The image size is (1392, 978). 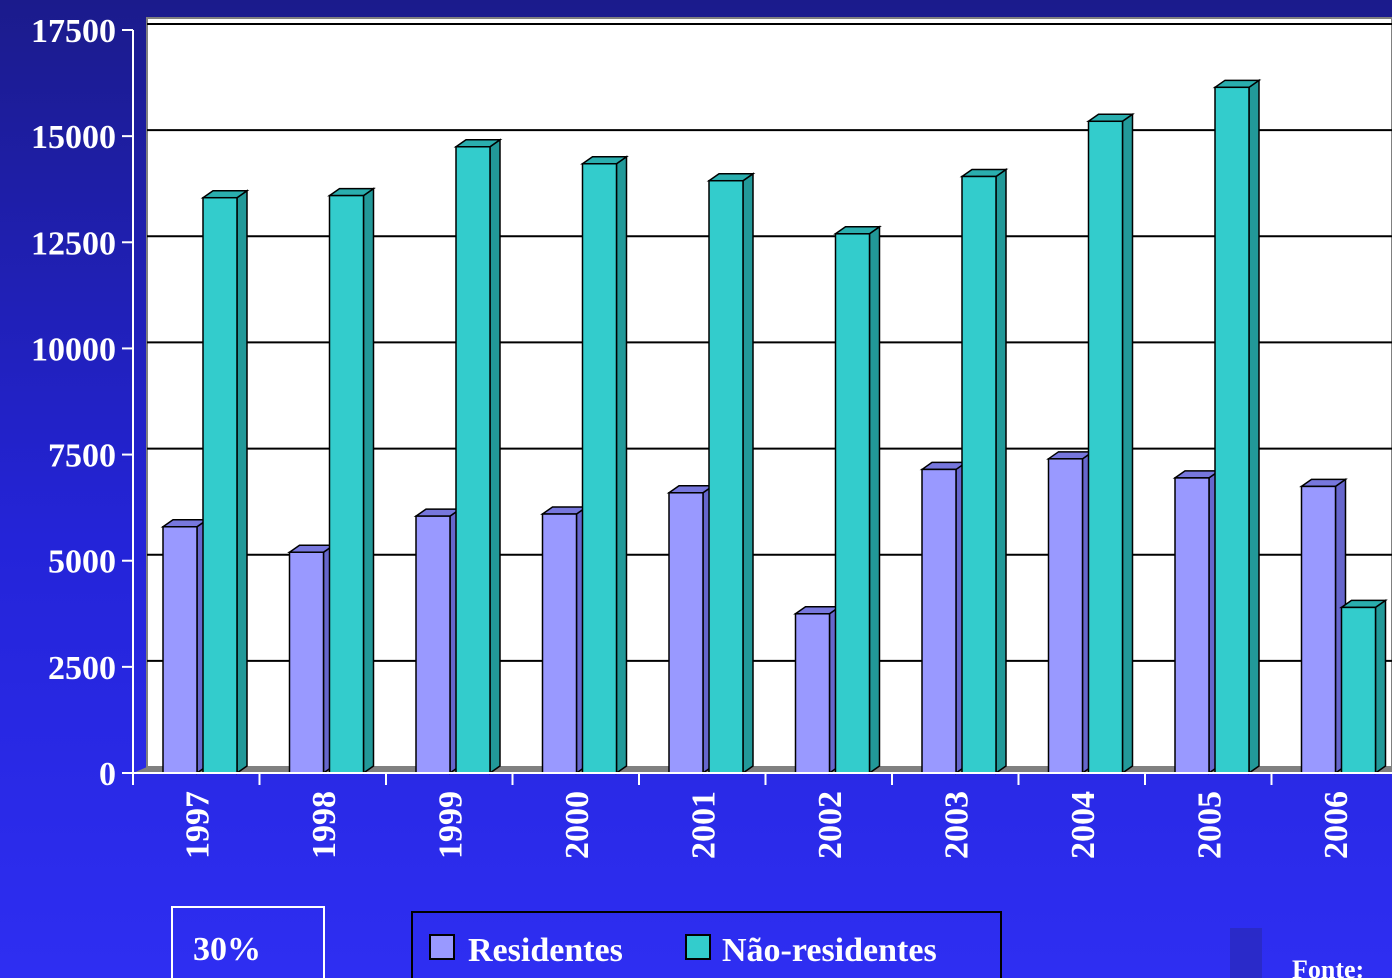 I want to click on bar-residentes-2001, so click(x=691, y=629).